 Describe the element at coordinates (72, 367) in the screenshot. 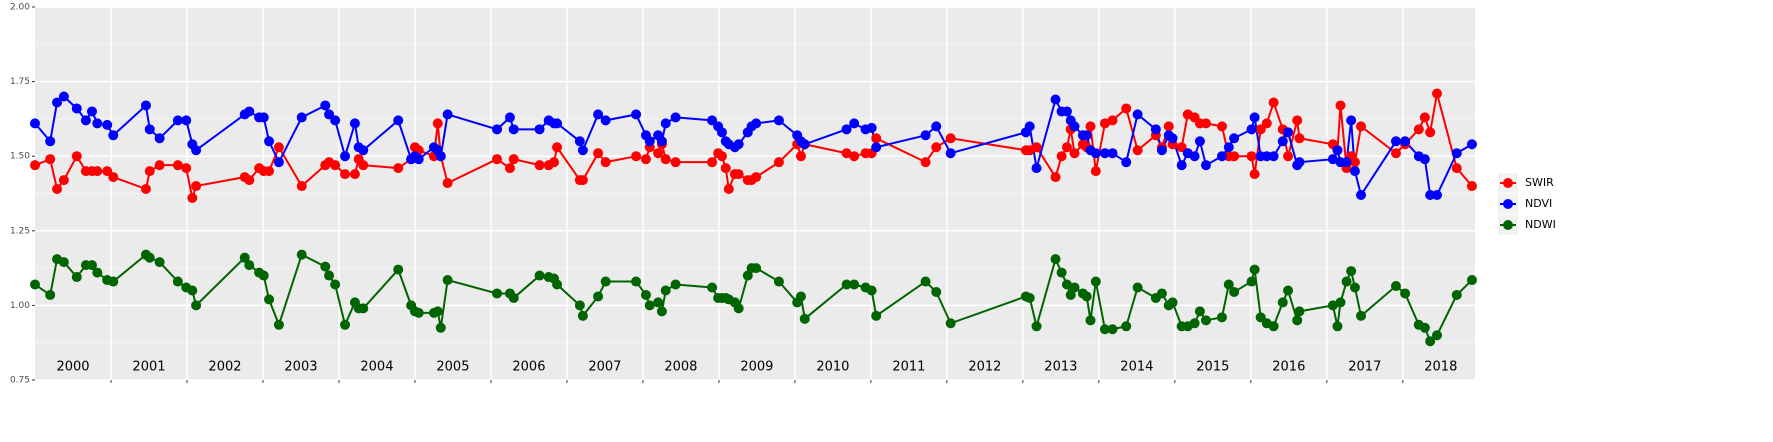

I see `year-label: 2000` at that location.